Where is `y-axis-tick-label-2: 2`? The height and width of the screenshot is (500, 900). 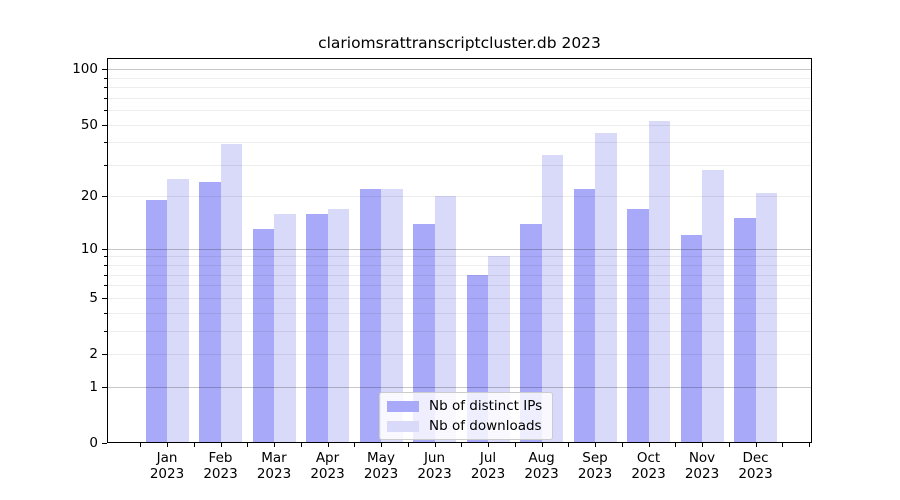
y-axis-tick-label-2: 2 is located at coordinates (93, 354).